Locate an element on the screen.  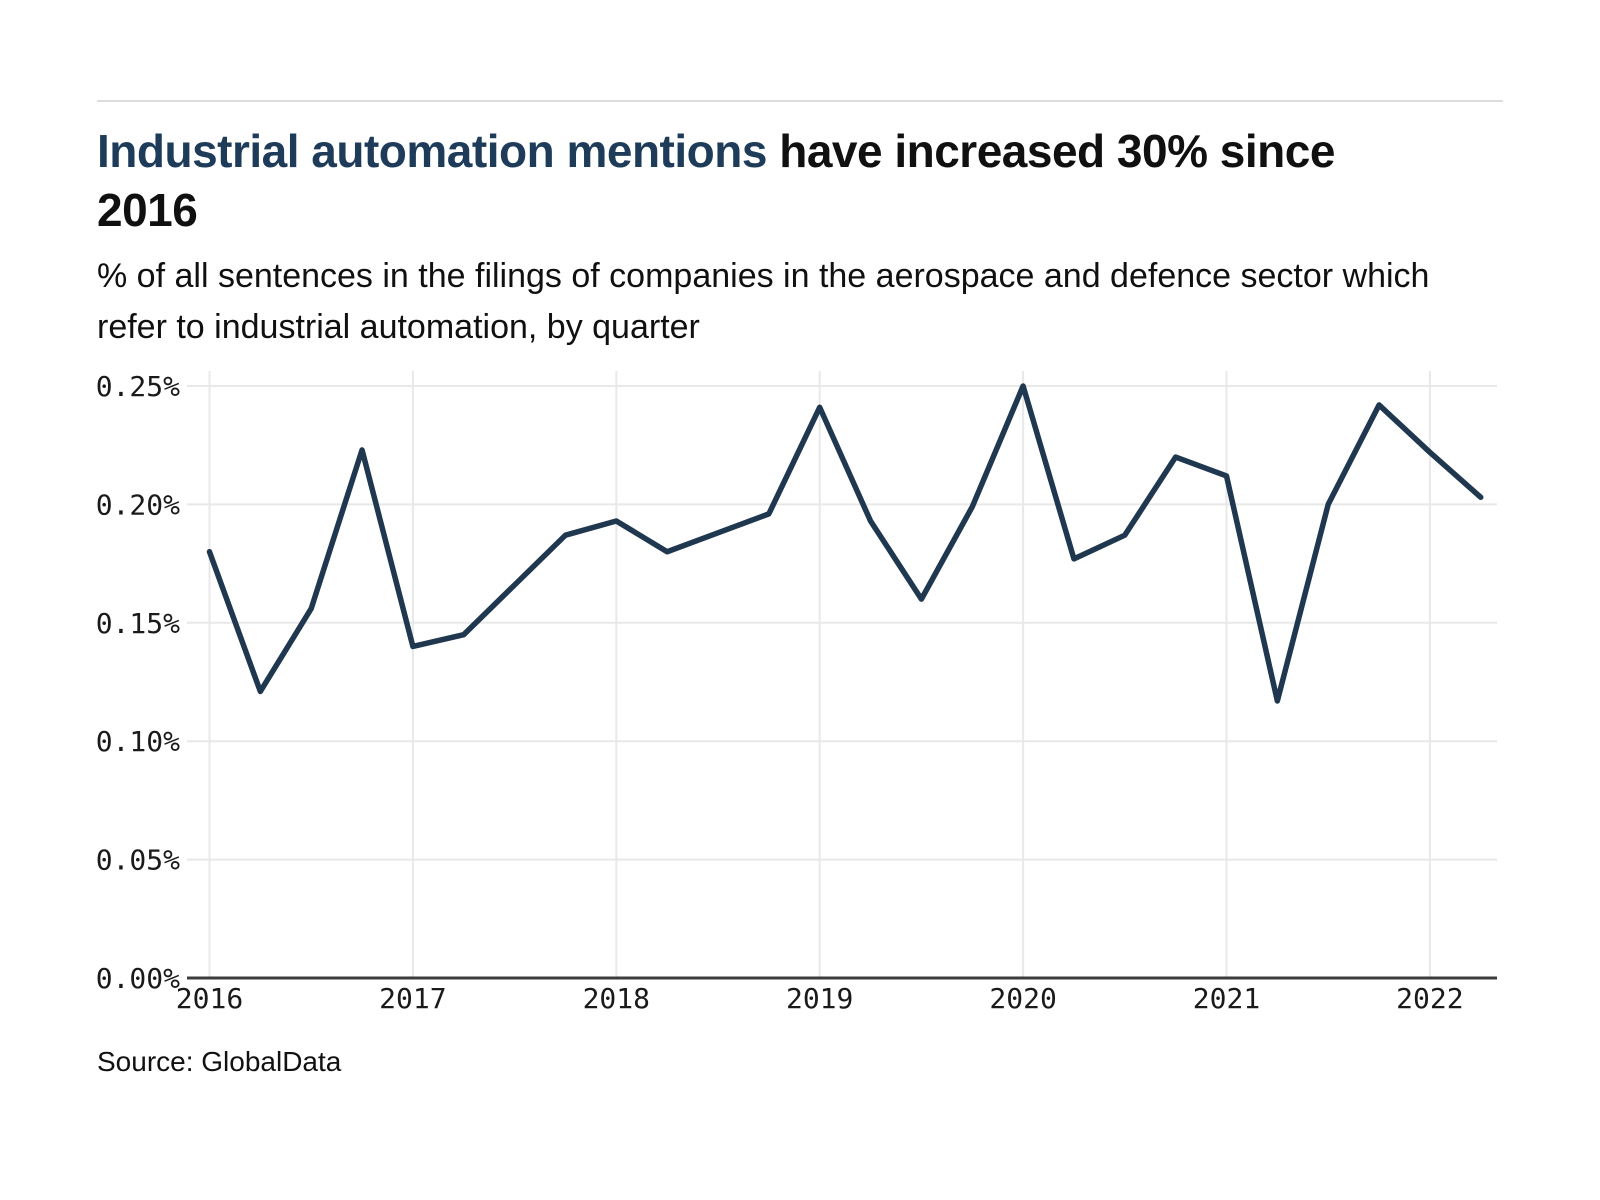
x-tick-label: 2020 is located at coordinates (1022, 998).